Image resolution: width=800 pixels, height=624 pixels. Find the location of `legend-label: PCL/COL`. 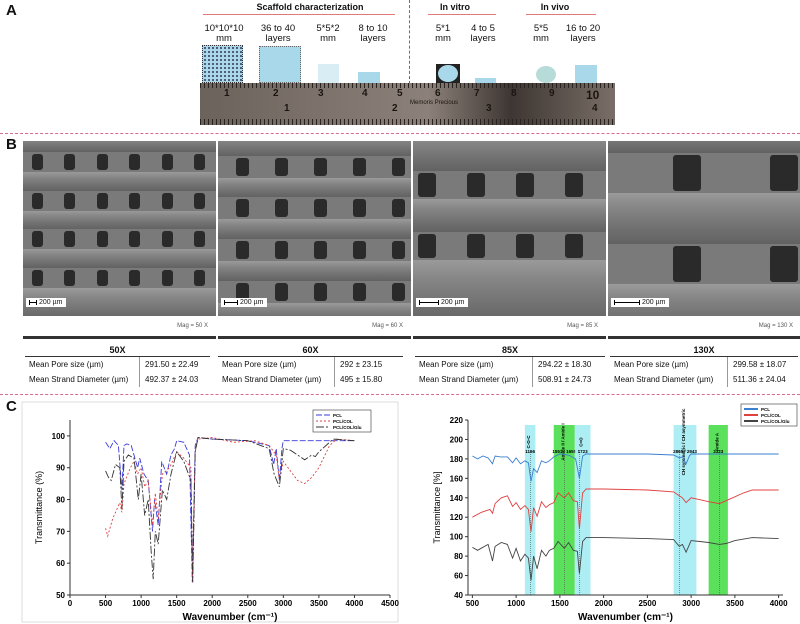

legend-label: PCL/COL is located at coordinates (343, 421).